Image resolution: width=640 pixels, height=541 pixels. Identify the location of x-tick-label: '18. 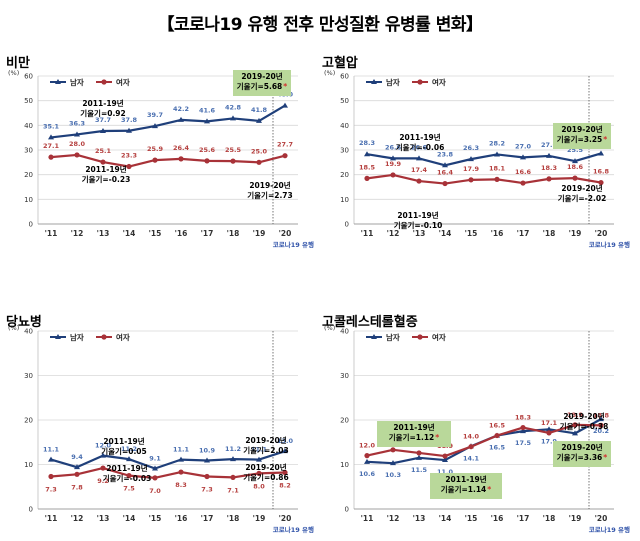
(233, 233).